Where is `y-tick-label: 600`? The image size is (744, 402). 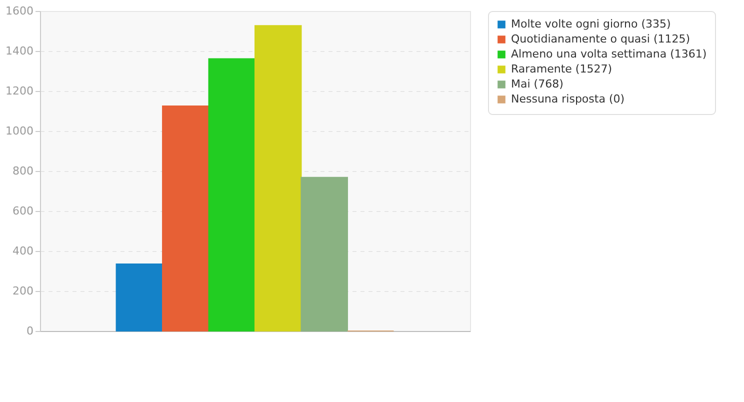 y-tick-label: 600 is located at coordinates (23, 211).